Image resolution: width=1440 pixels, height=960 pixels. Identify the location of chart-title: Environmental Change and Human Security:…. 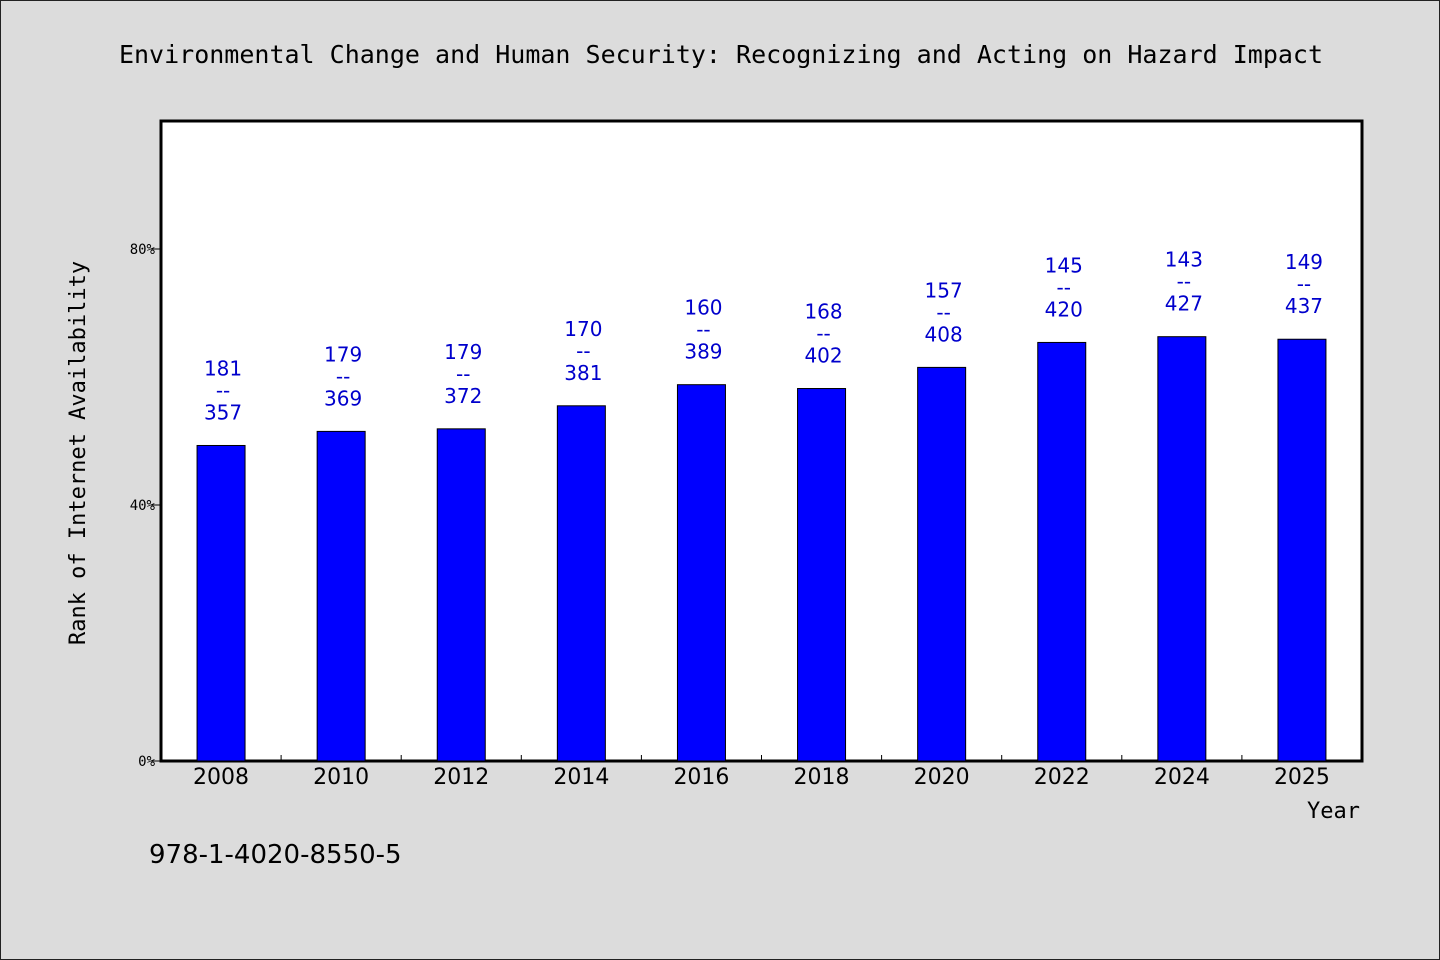
(721, 54).